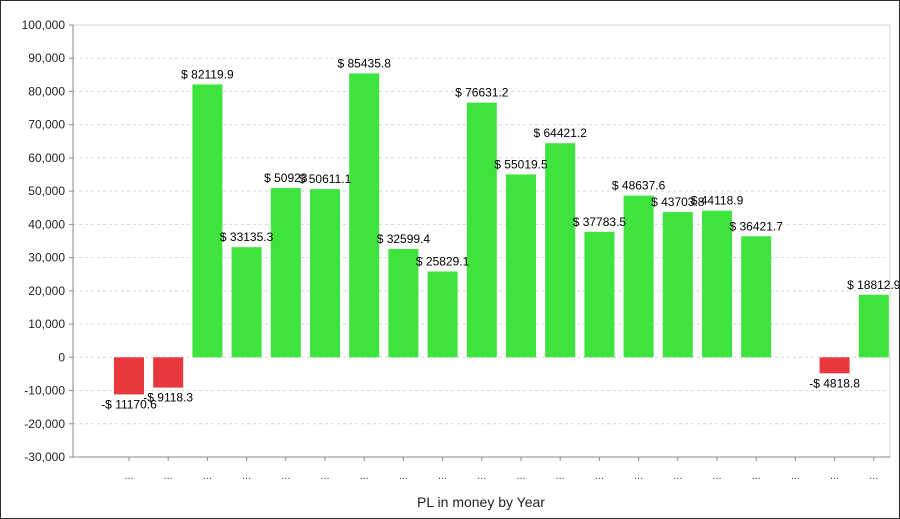 The width and height of the screenshot is (900, 519). Describe the element at coordinates (286, 178) in the screenshot. I see `bar-value-label: $ 50923` at that location.